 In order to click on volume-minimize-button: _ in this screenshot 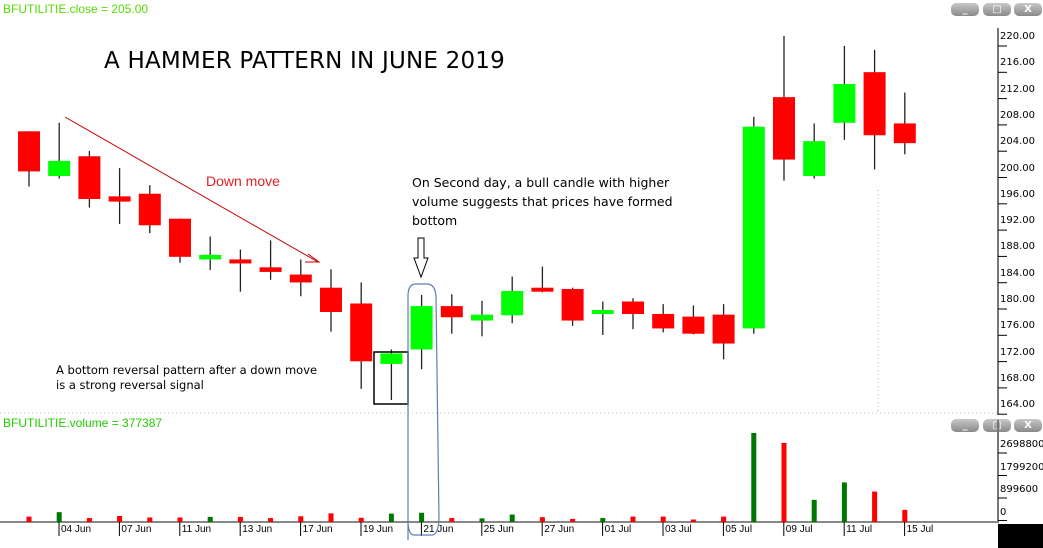, I will do `click(965, 425)`.